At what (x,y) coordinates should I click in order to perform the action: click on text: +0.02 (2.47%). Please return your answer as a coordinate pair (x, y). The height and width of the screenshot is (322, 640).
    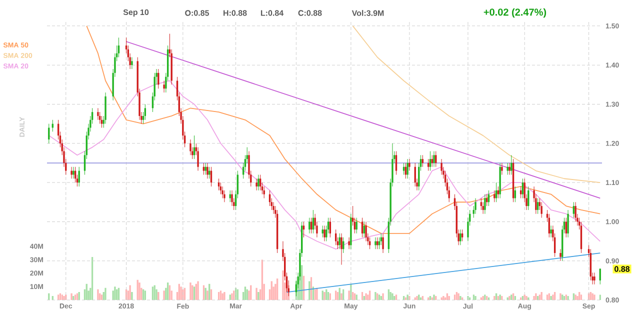
    Looking at the image, I should click on (515, 13).